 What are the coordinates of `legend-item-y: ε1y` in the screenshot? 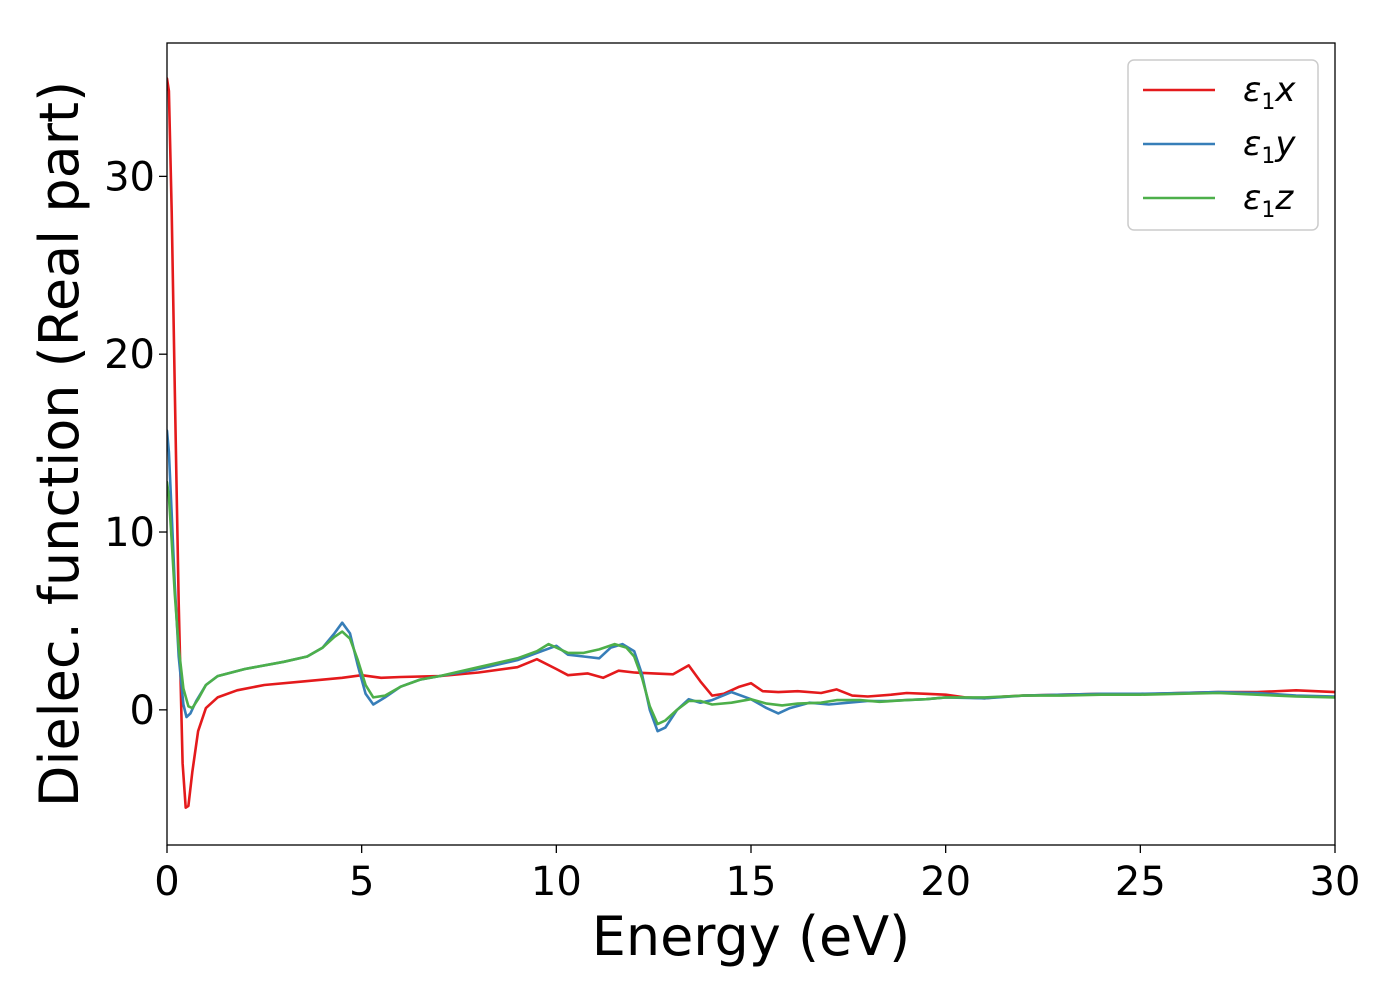 It's located at (1219, 146).